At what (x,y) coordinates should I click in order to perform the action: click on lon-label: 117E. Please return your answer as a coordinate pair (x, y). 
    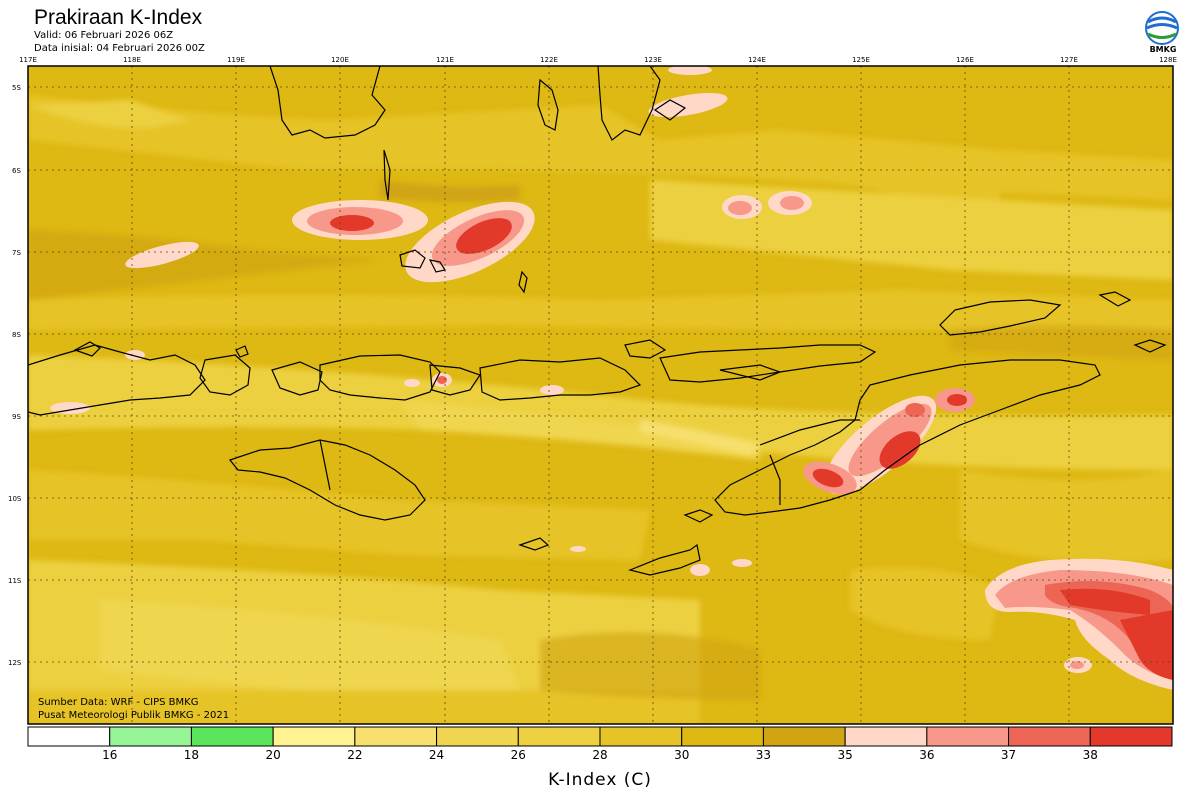
    Looking at the image, I should click on (28, 60).